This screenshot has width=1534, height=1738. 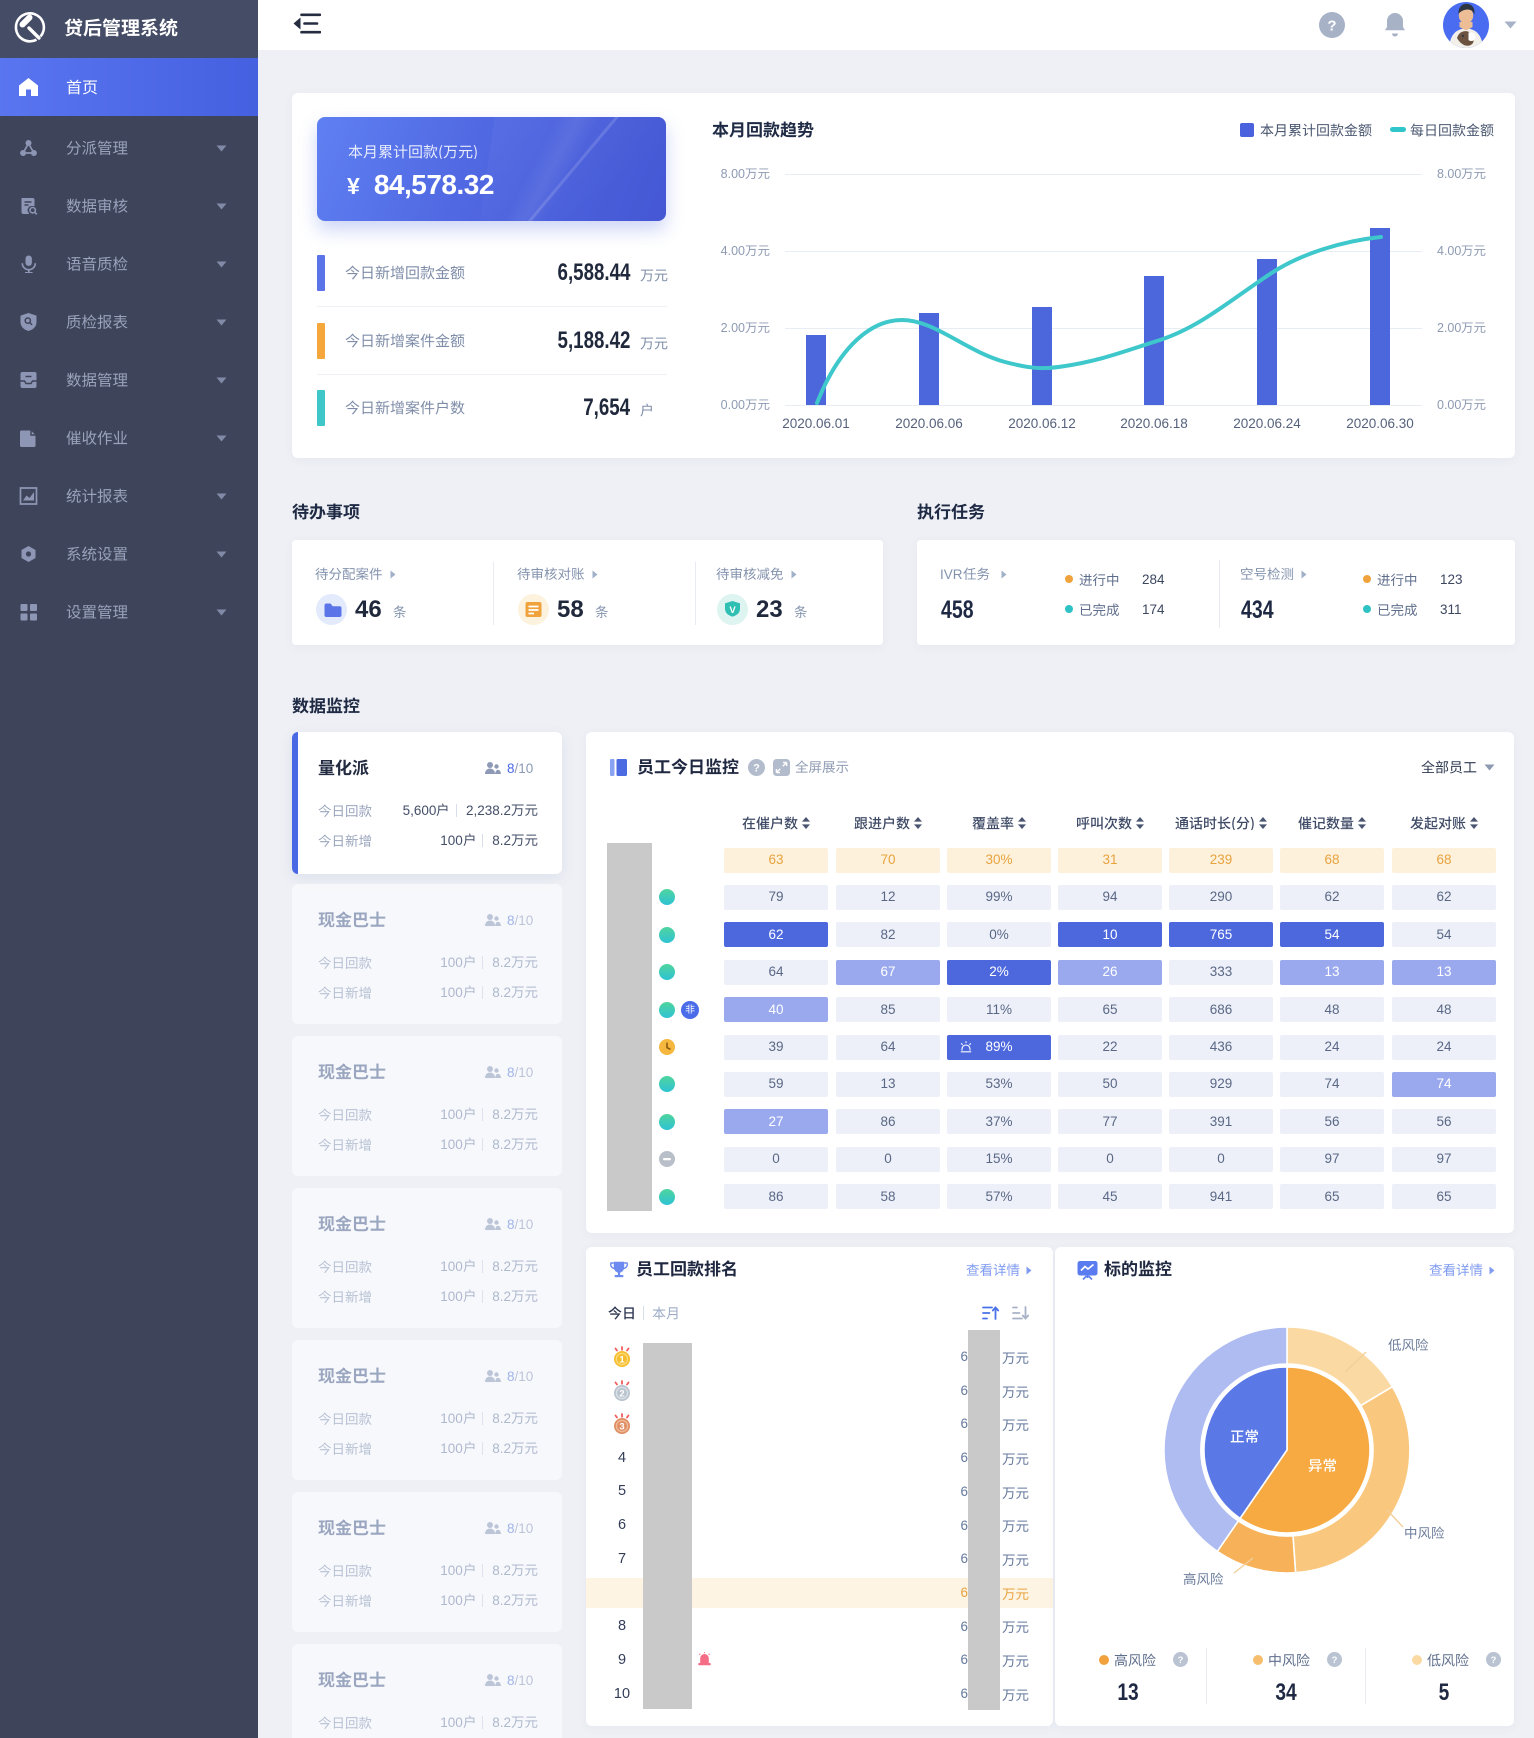 I want to click on svg-text: 1, so click(x=622, y=1360).